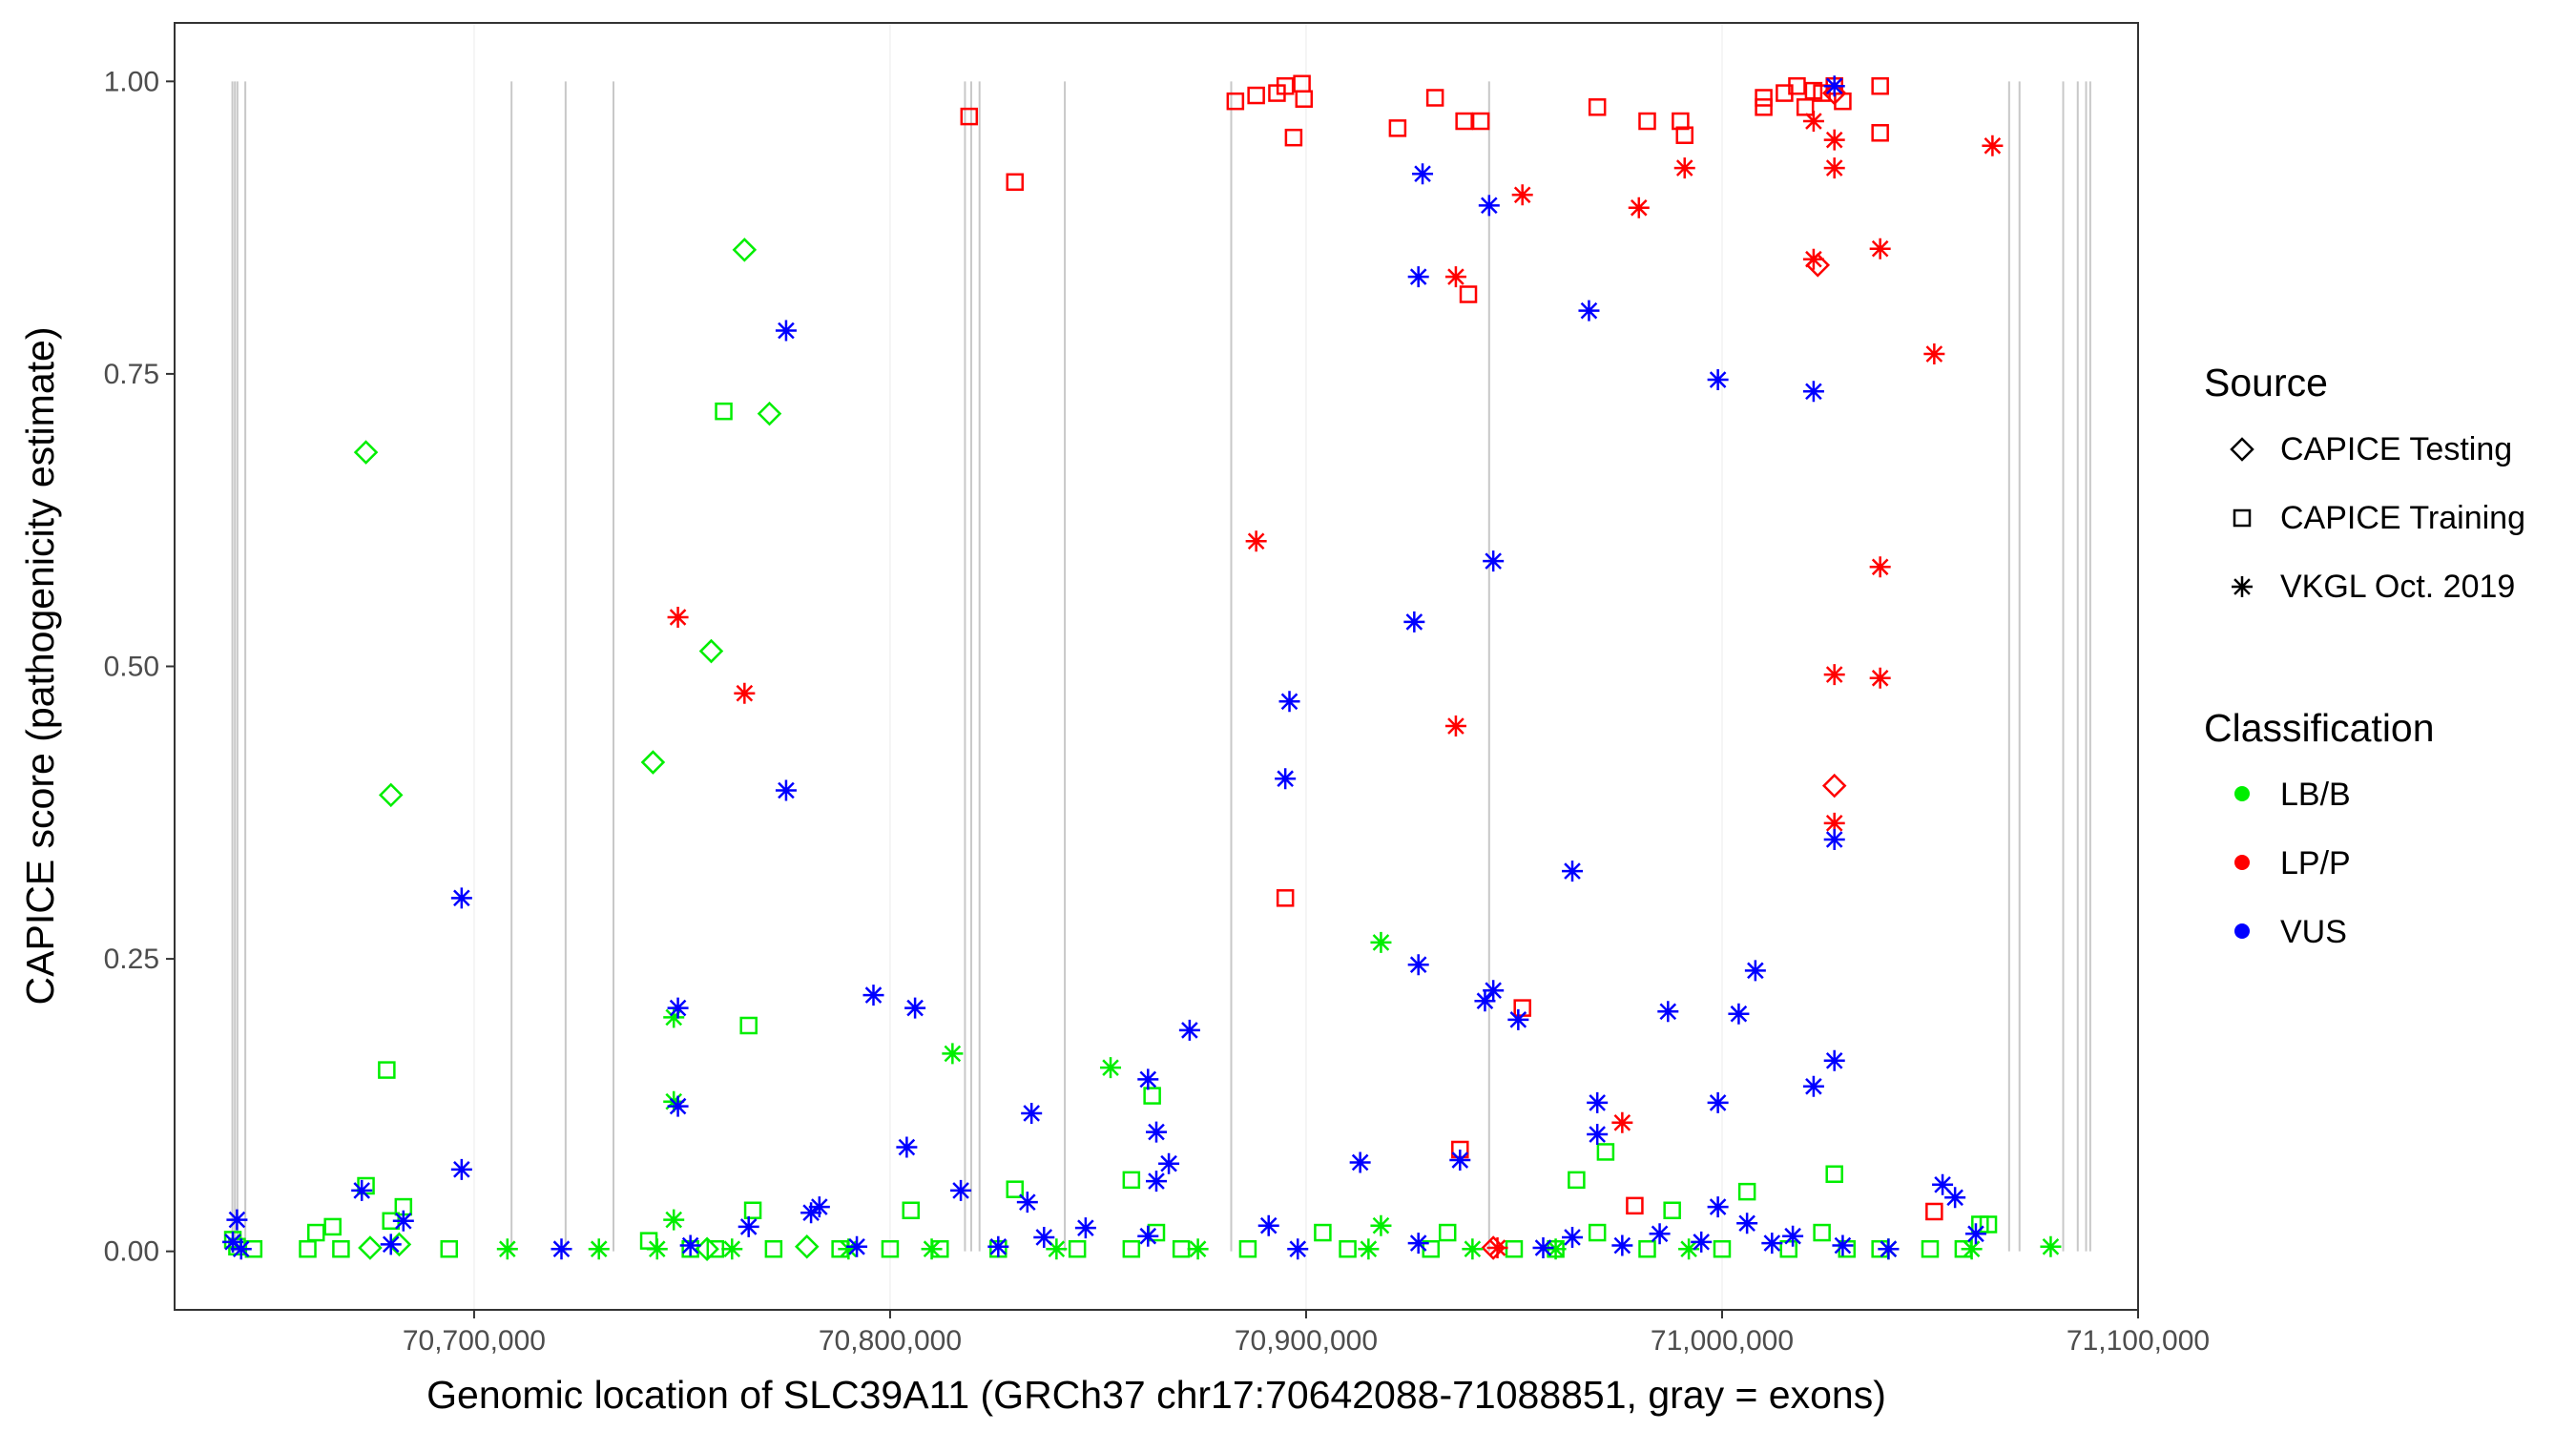 Image resolution: width=2576 pixels, height=1431 pixels. What do you see at coordinates (474, 1341) in the screenshot?
I see `x-tick-label: 70,700,000` at bounding box center [474, 1341].